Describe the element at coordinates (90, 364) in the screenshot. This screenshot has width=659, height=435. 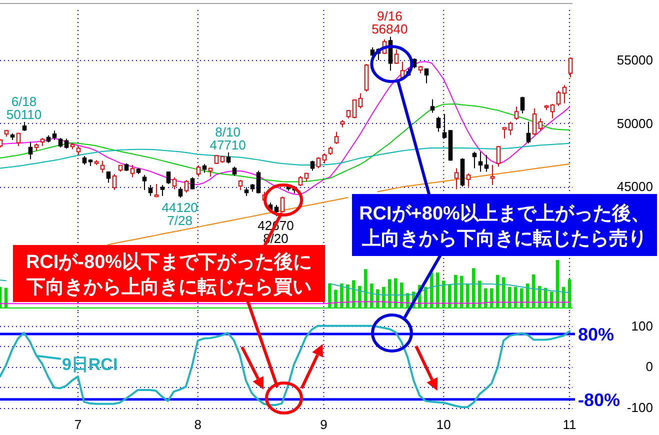
I see `legend-label: 9日RCI` at that location.